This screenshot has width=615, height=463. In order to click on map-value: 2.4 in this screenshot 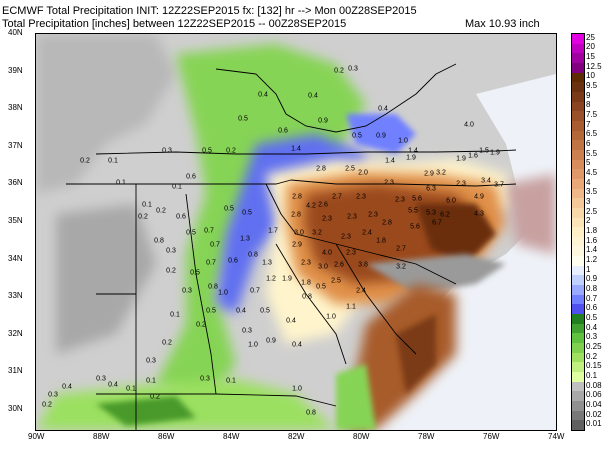, I will do `click(367, 233)`.